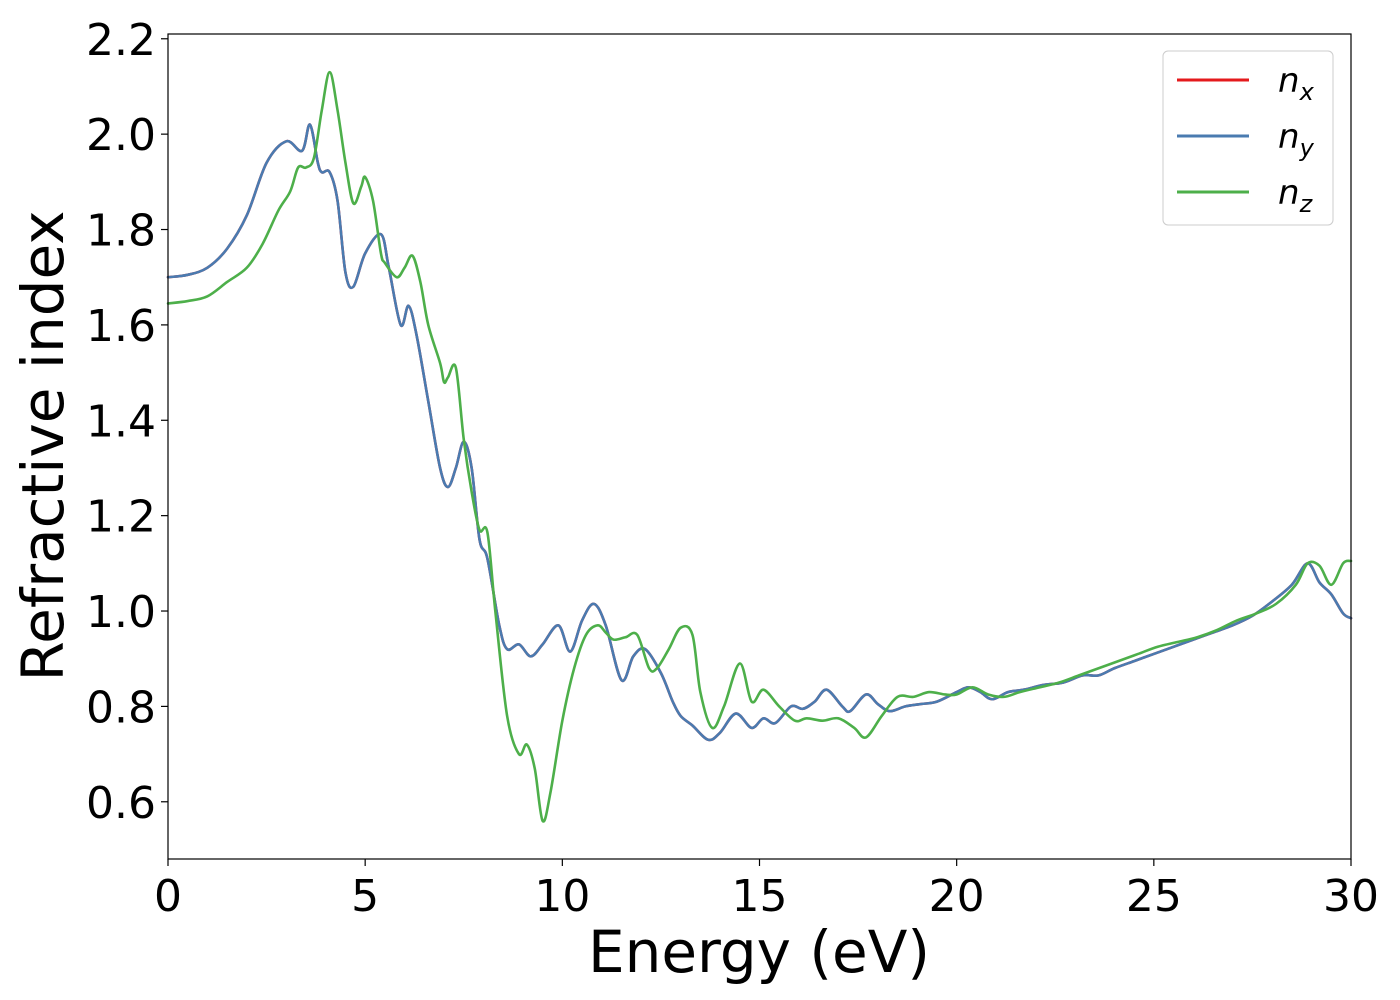 The height and width of the screenshot is (1000, 1400). What do you see at coordinates (957, 896) in the screenshot?
I see `x-tick-label: 20` at bounding box center [957, 896].